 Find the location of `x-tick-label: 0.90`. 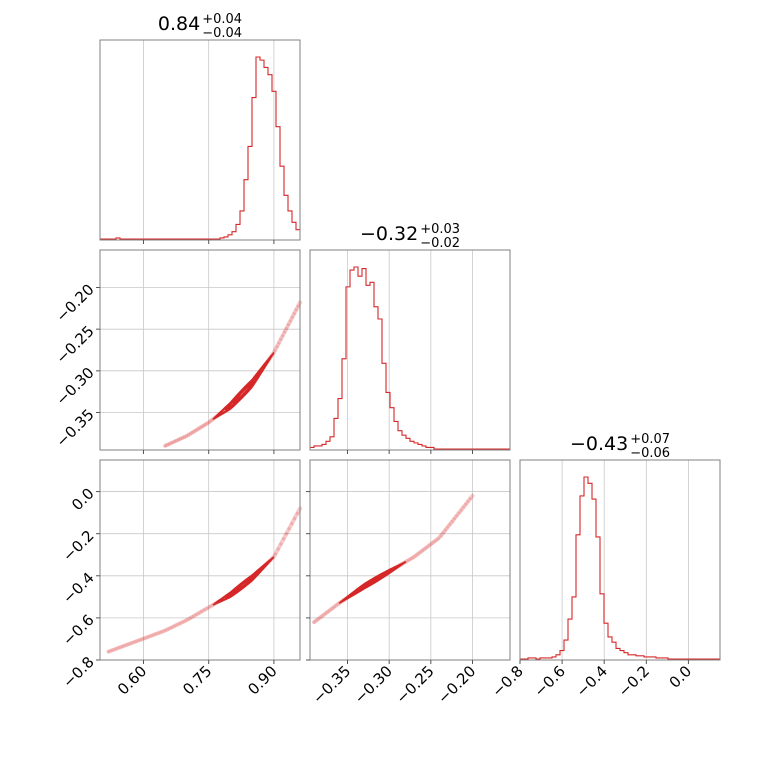

x-tick-label: 0.90 is located at coordinates (262, 680).